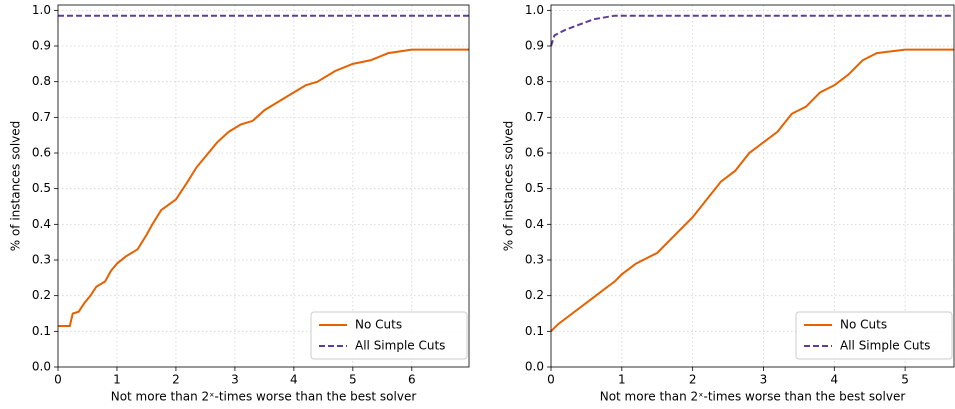 The width and height of the screenshot is (955, 409). What do you see at coordinates (412, 380) in the screenshot?
I see `x-tick-label: 6` at bounding box center [412, 380].